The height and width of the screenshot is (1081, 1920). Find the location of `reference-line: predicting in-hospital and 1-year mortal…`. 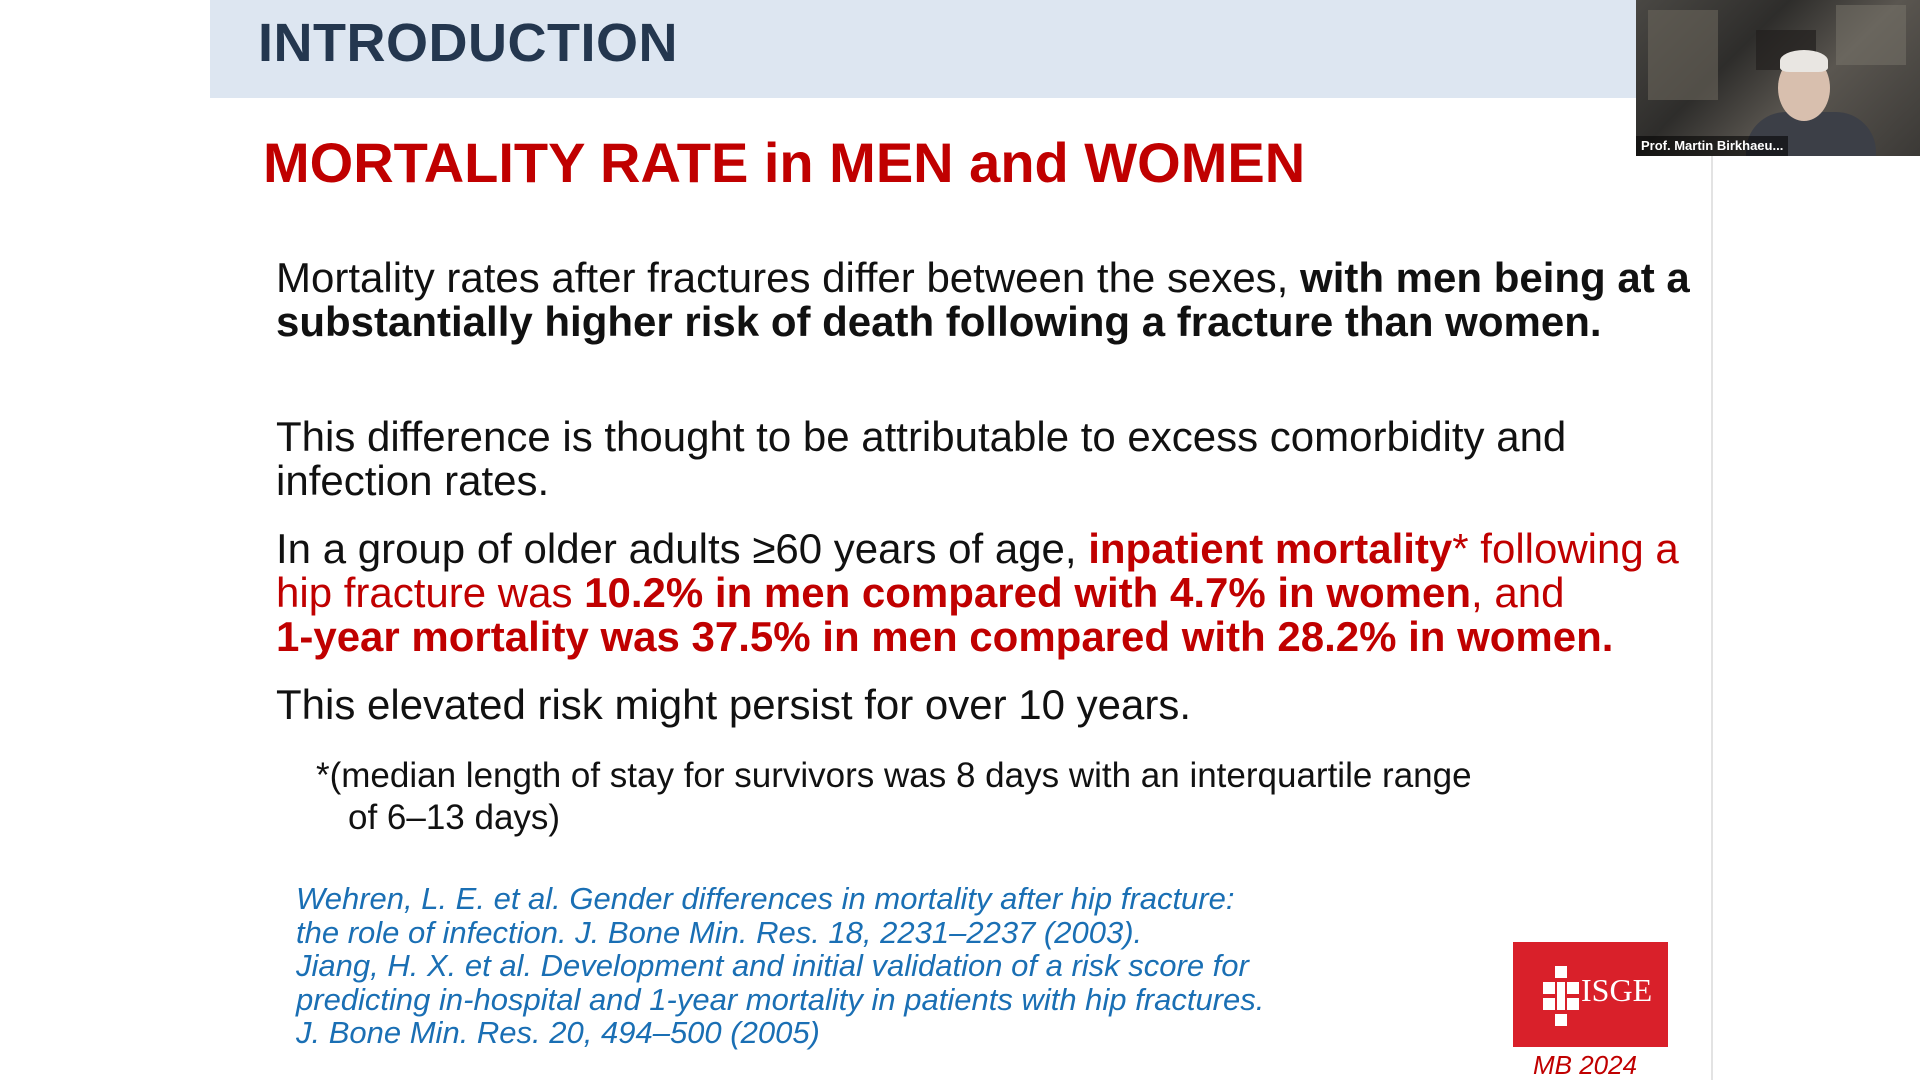

reference-line: predicting in-hospital and 1-year mortal… is located at coordinates (780, 999).